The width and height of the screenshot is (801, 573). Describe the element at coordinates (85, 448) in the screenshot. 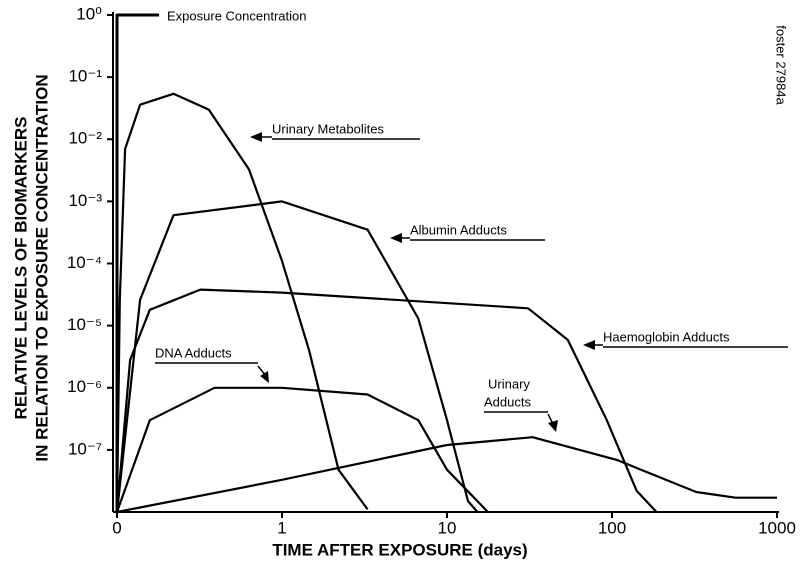

I see `y-tick-label: 10⁻⁷` at that location.